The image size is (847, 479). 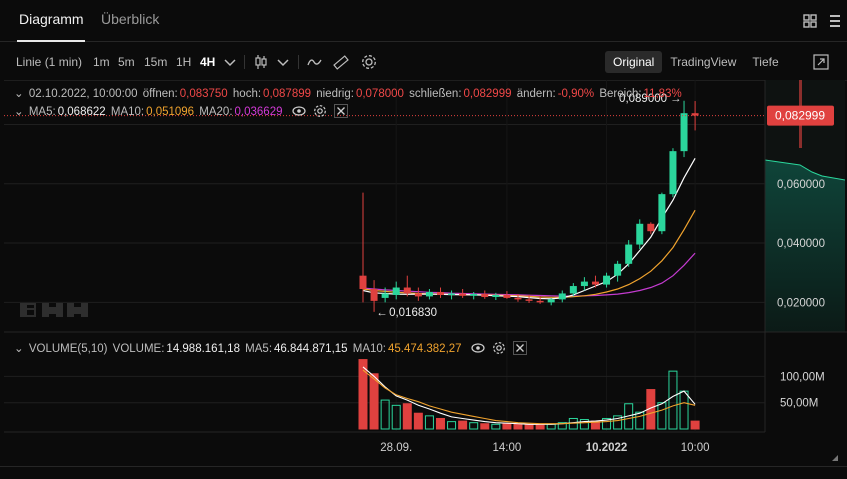 What do you see at coordinates (620, 94) in the screenshot?
I see `range-label: Bereich:` at bounding box center [620, 94].